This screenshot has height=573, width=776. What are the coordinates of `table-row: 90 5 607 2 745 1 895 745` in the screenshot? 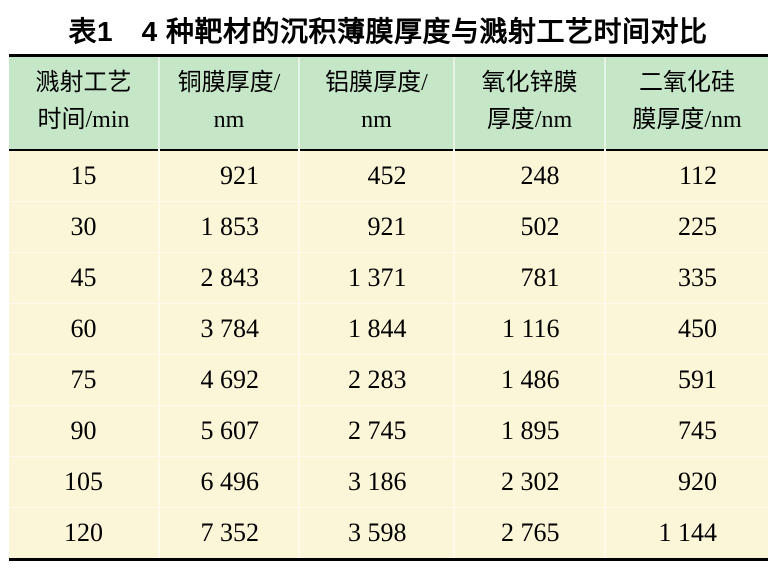 It's located at (388, 431).